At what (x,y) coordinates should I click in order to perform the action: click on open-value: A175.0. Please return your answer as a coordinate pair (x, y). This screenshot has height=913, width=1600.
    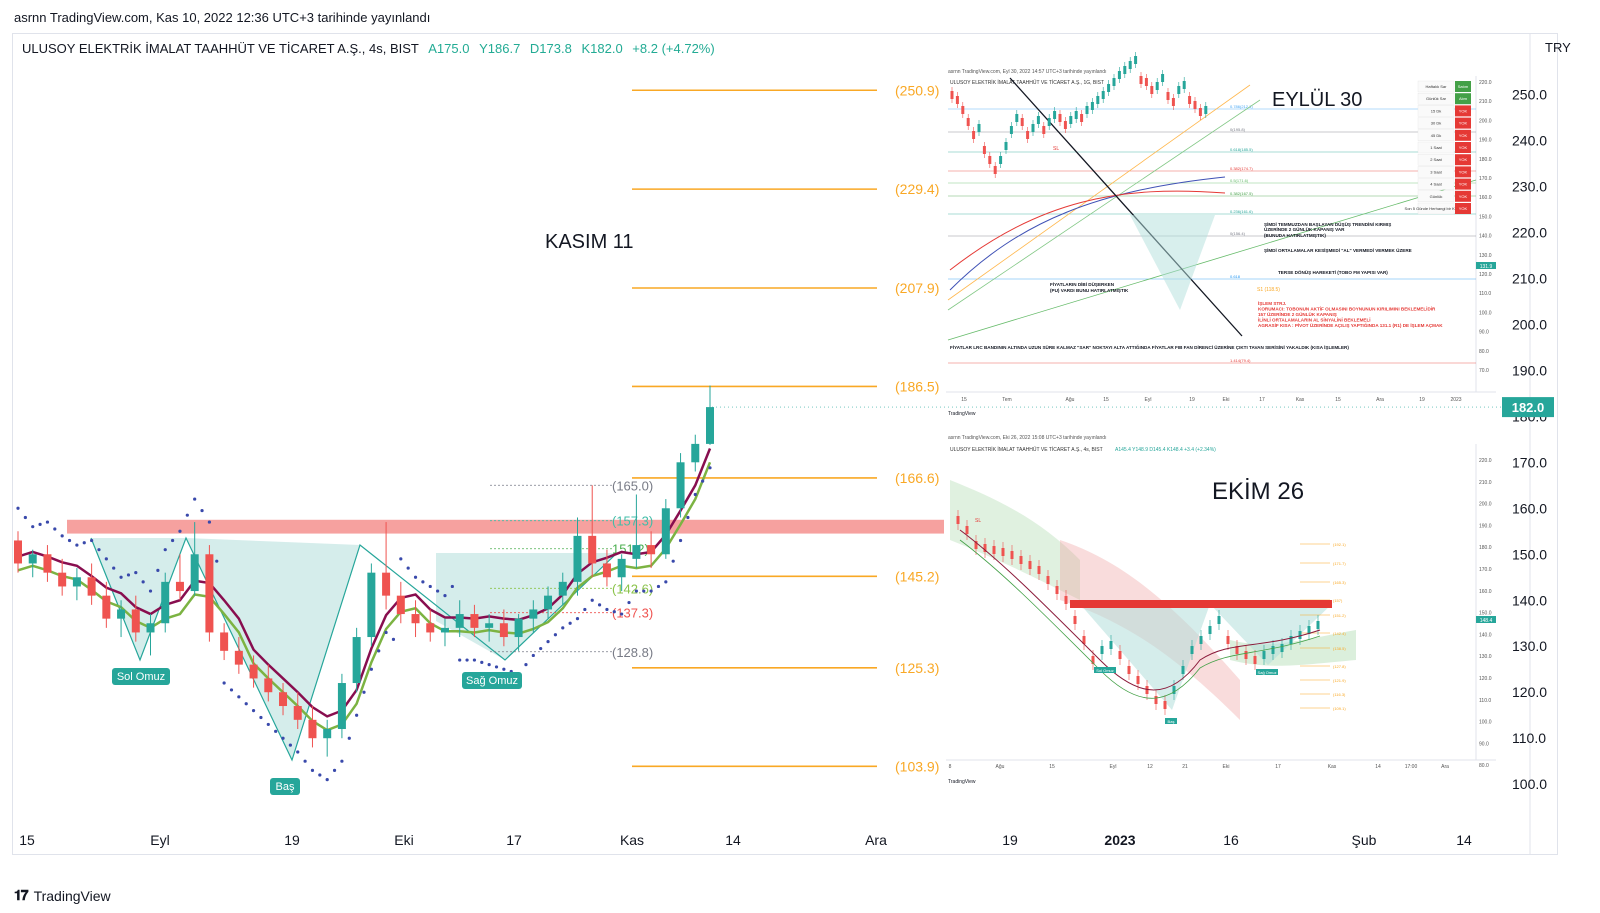
    Looking at the image, I should click on (449, 48).